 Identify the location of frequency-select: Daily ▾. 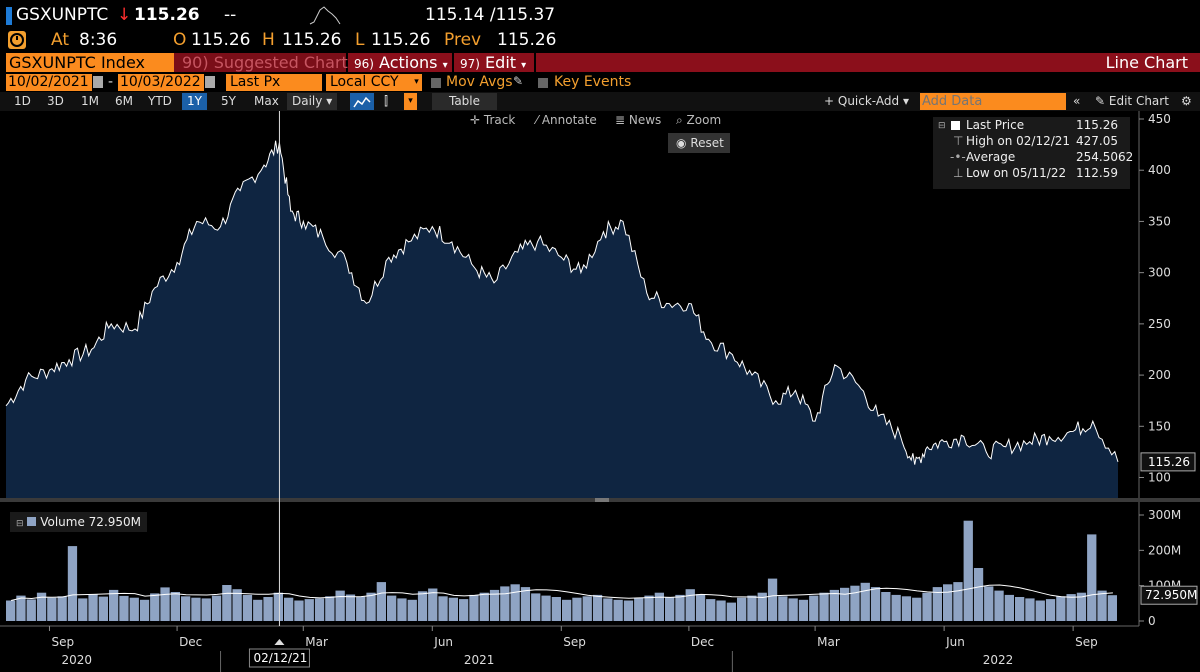
(312, 101).